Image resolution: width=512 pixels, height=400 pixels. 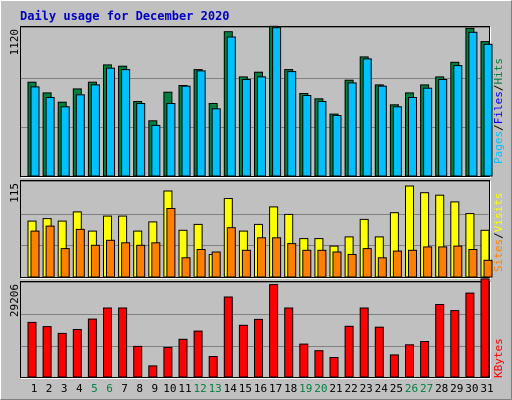 What do you see at coordinates (64, 388) in the screenshot?
I see `x-tick-label-day-3: 3` at bounding box center [64, 388].